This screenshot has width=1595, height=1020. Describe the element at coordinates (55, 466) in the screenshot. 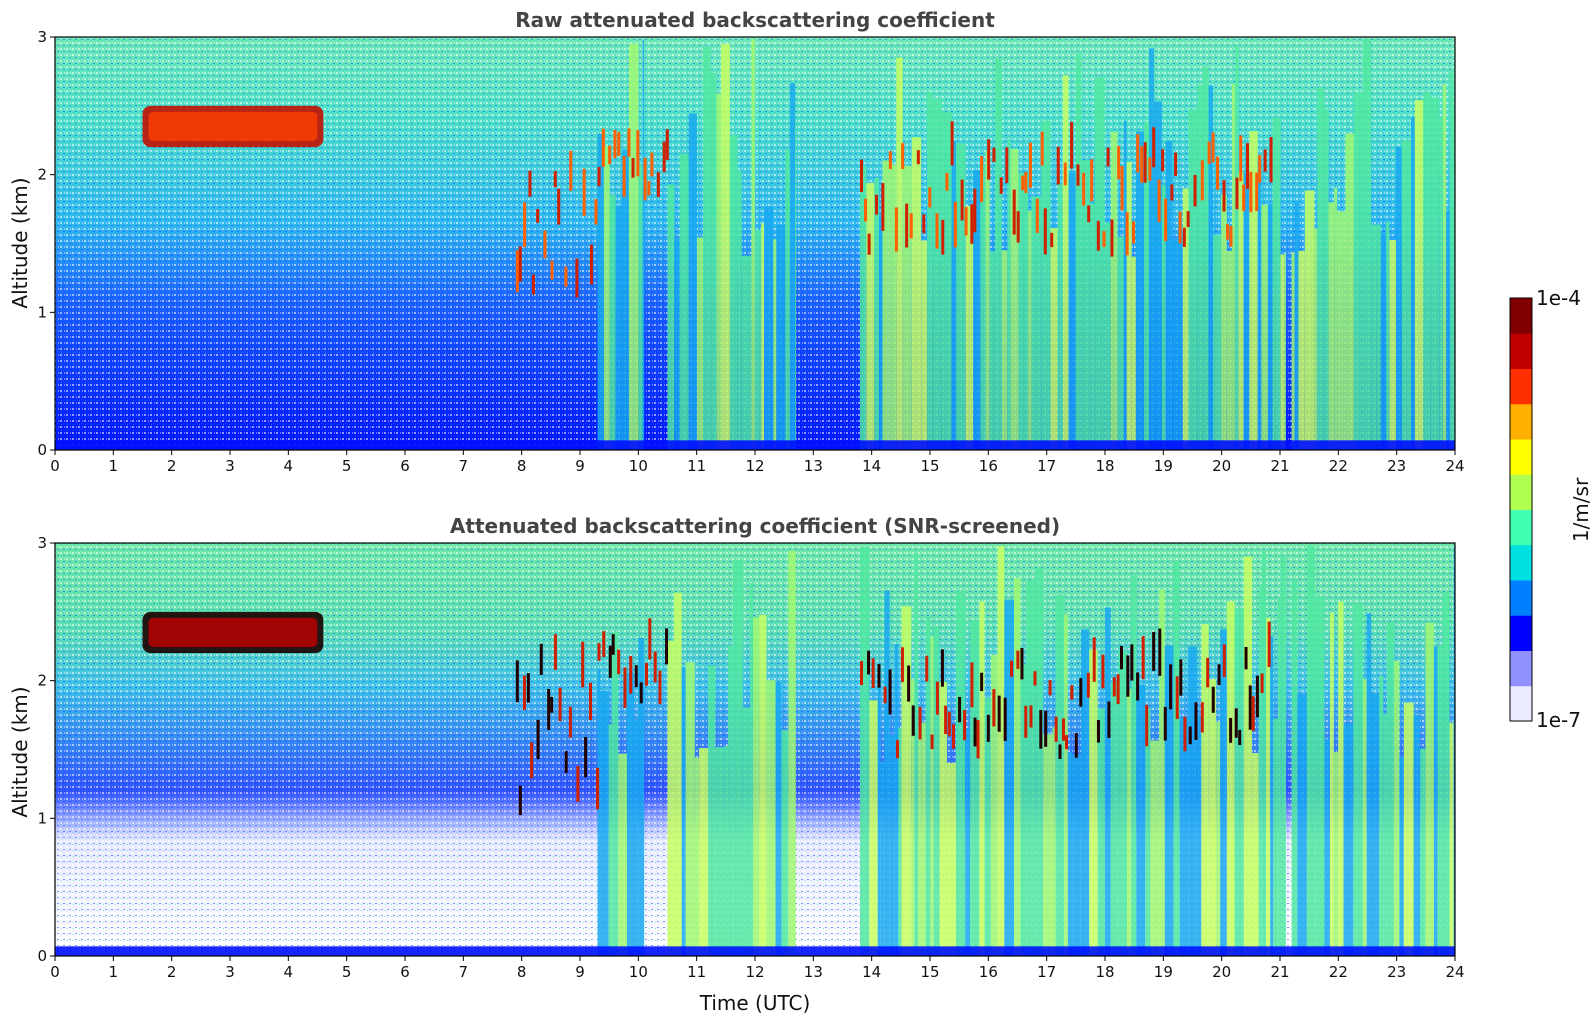

I see `x-tick-label: 0` at that location.